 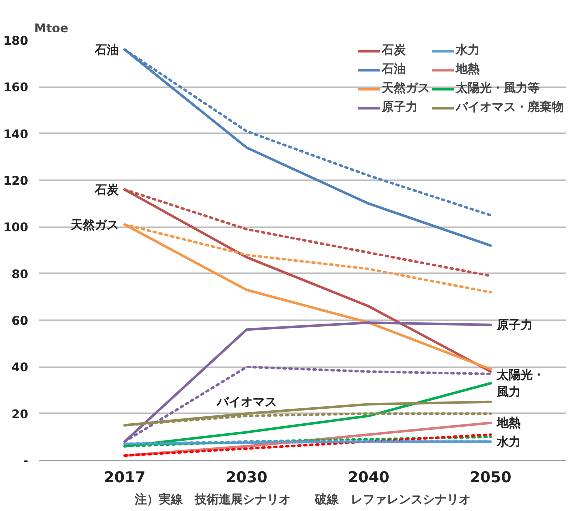 I want to click on annotation: バイオマス, so click(x=246, y=401).